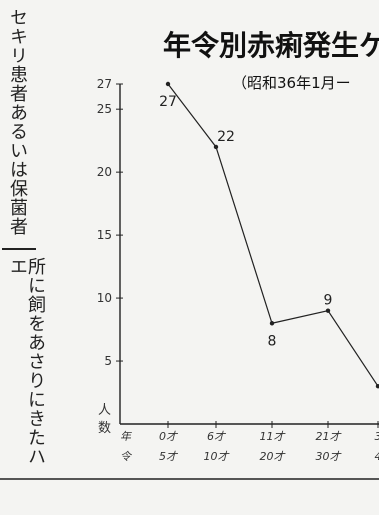  Describe the element at coordinates (189, 479) in the screenshot. I see `bottom-divider` at that location.